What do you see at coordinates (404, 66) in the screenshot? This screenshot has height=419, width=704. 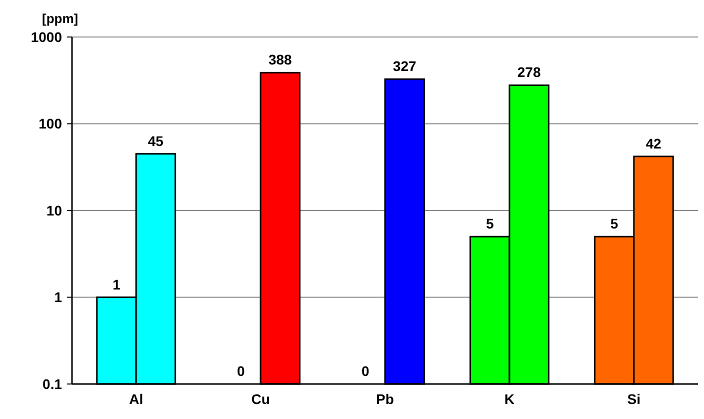 I see `data-label: 327` at bounding box center [404, 66].